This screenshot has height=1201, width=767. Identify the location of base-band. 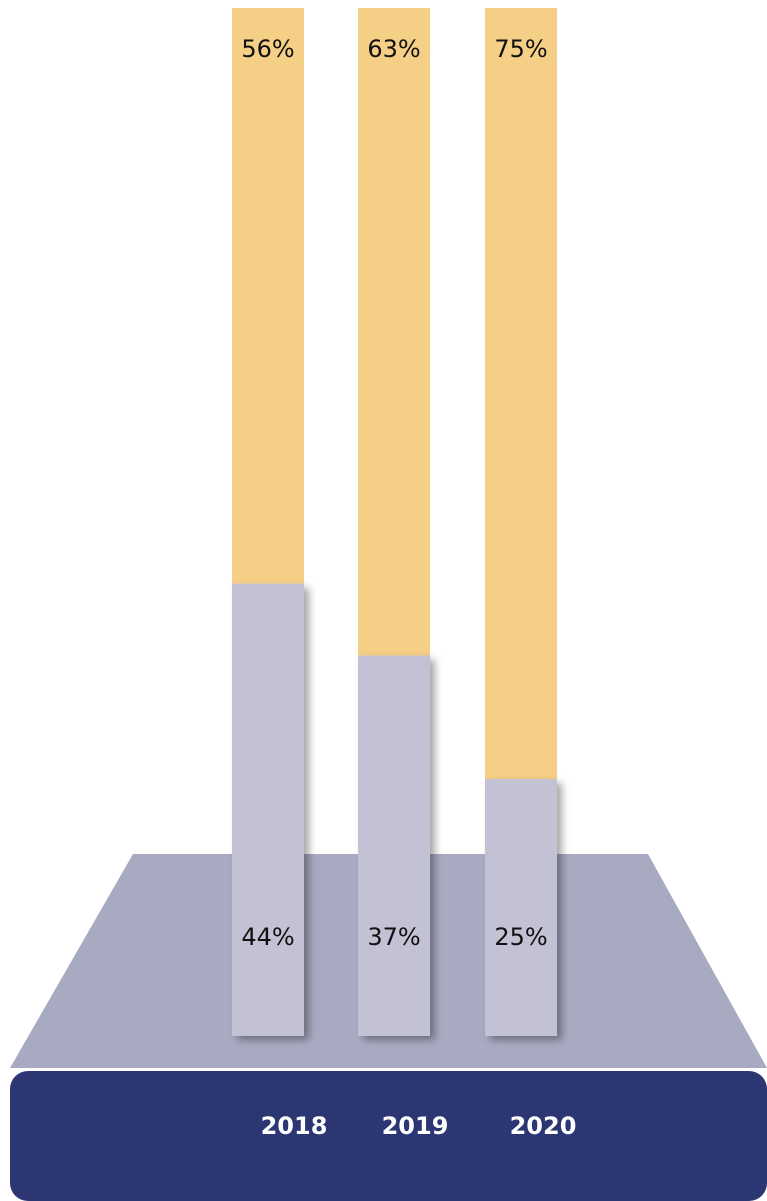
(388, 1136).